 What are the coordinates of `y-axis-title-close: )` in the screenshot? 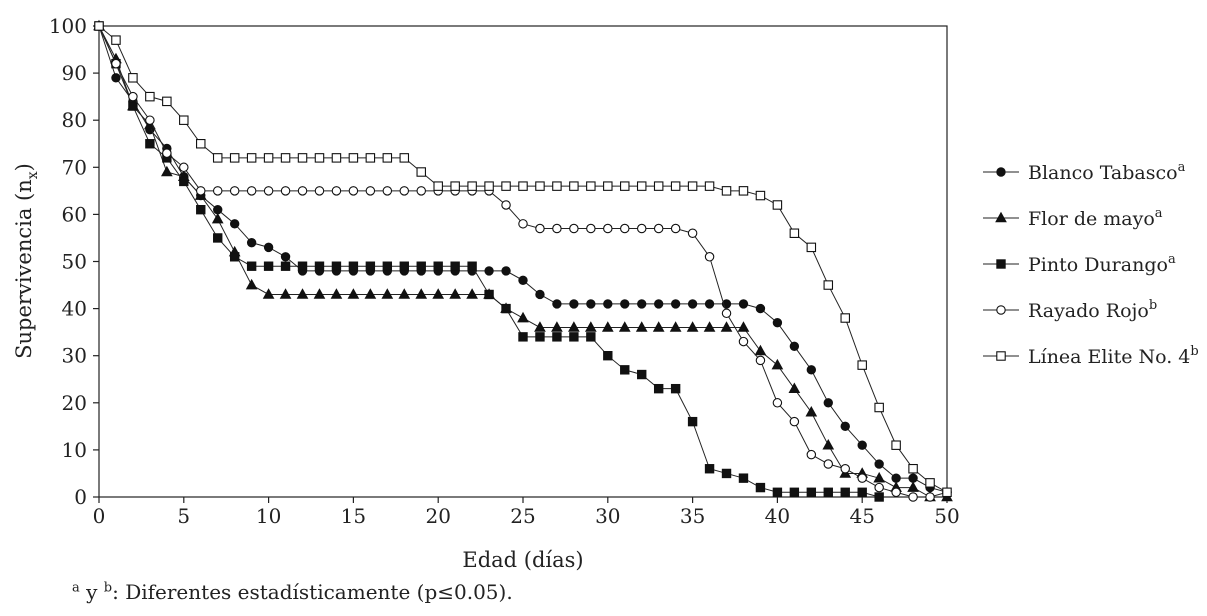 It's located at (24, 167).